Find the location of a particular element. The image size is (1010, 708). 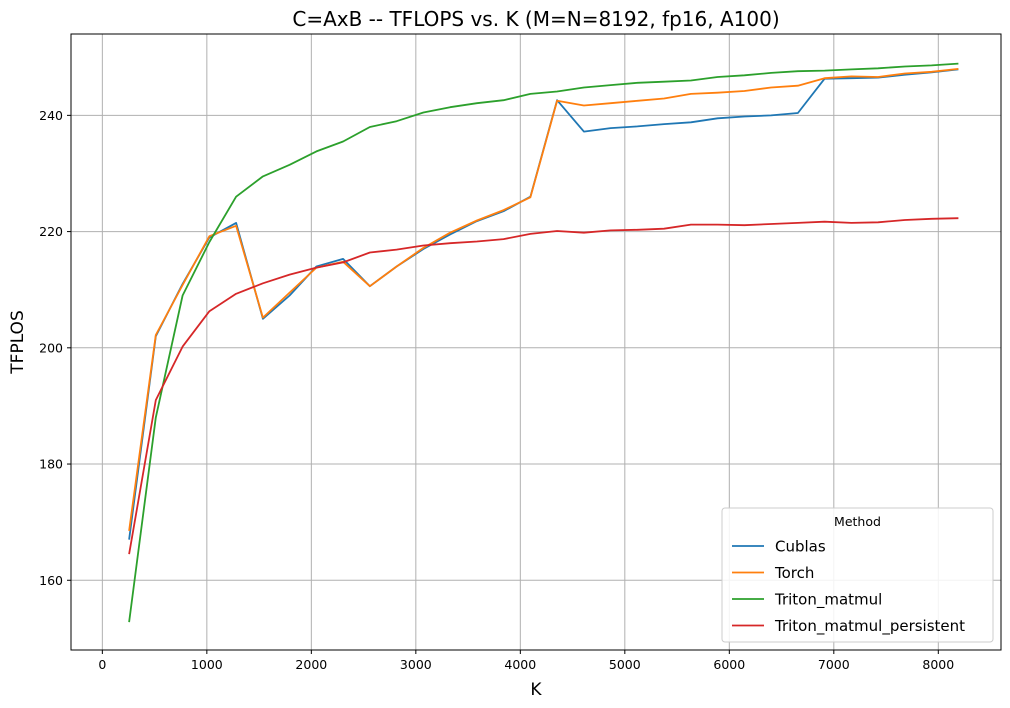

y-tick-label: 220 is located at coordinates (51, 231).